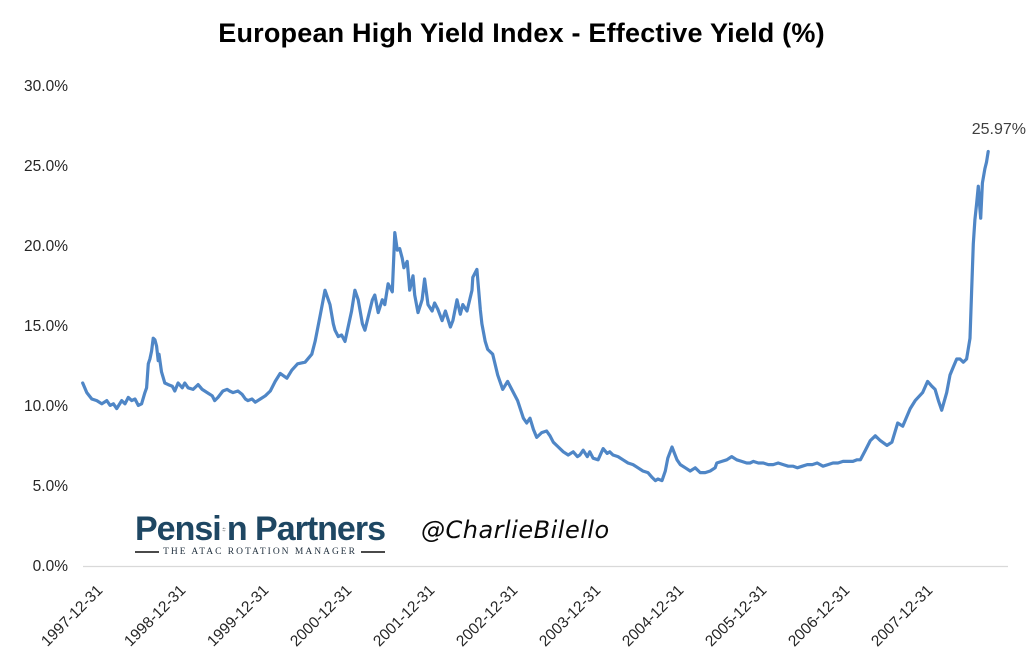  I want to click on y-tick-label: 25.0%, so click(46, 166).